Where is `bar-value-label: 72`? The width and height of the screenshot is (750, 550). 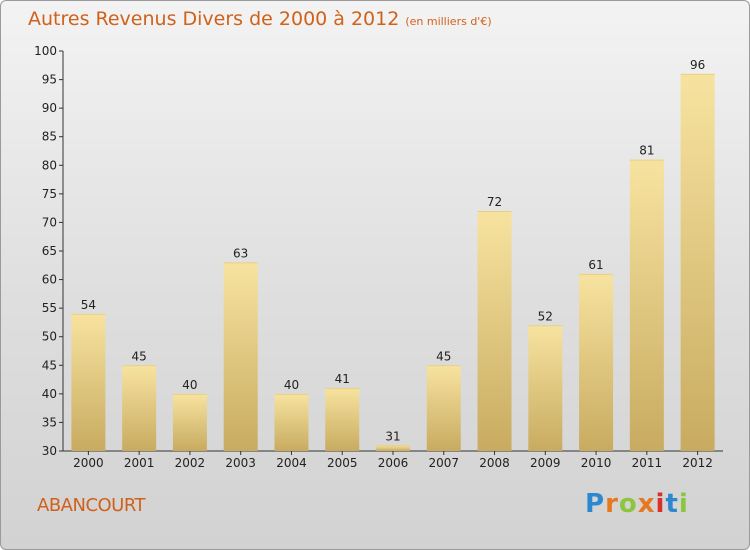 bar-value-label: 72 is located at coordinates (494, 202).